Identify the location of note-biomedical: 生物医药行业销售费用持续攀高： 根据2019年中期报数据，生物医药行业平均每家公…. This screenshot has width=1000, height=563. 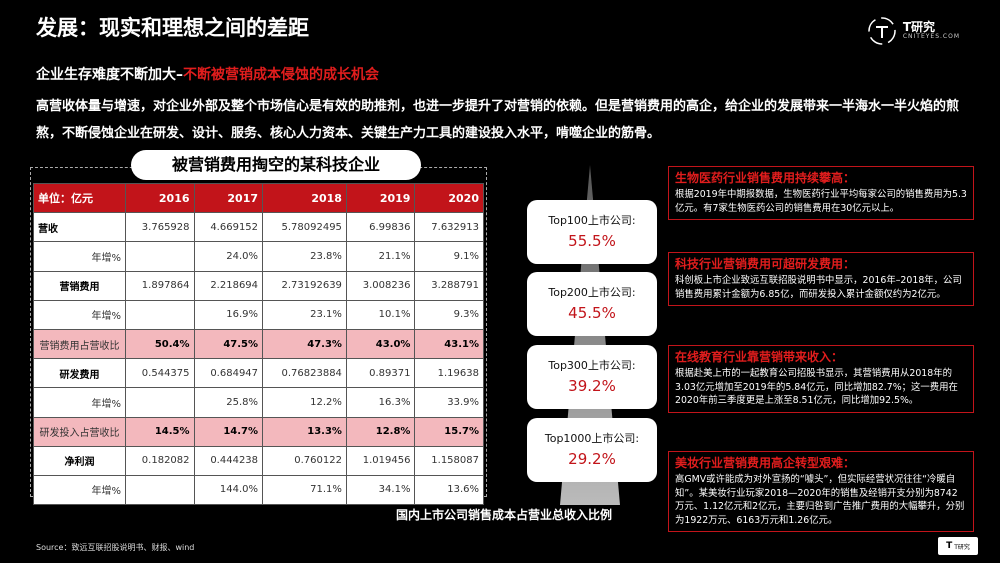
(821, 193).